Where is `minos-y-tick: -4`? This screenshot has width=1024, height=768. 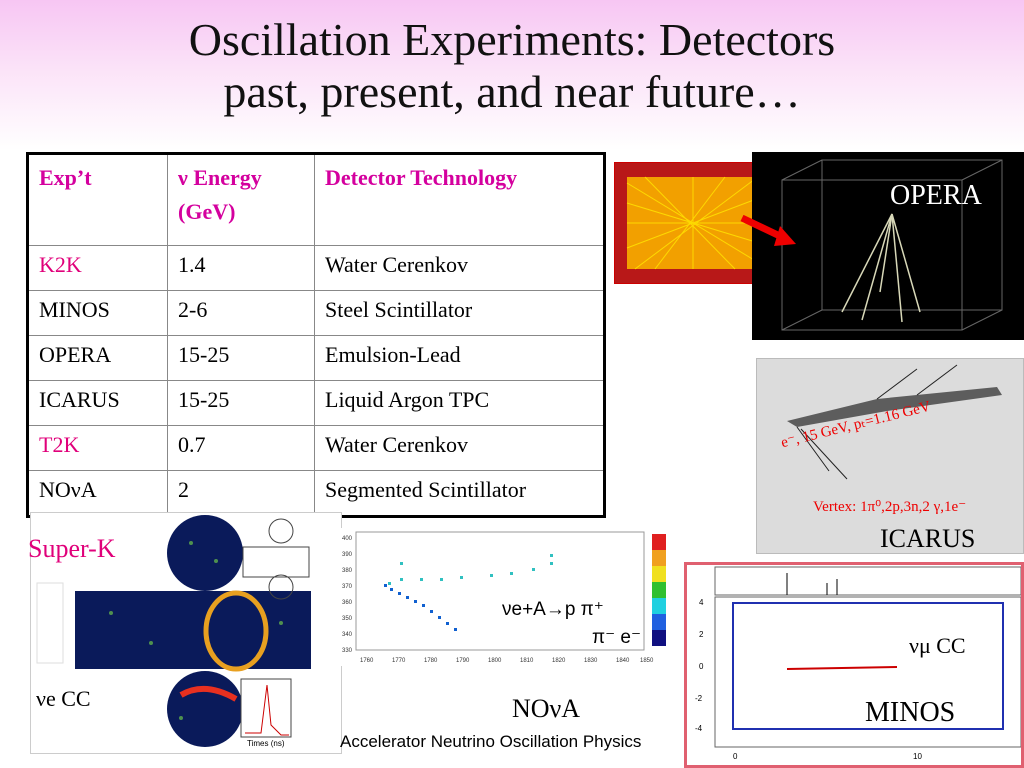
minos-y-tick: -4 is located at coordinates (699, 728).